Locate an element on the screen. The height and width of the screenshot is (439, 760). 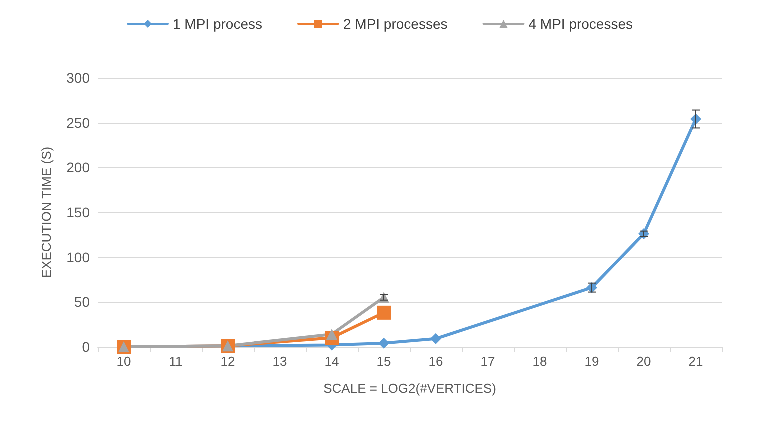
legend-label: 4 MPI processes is located at coordinates (581, 24).